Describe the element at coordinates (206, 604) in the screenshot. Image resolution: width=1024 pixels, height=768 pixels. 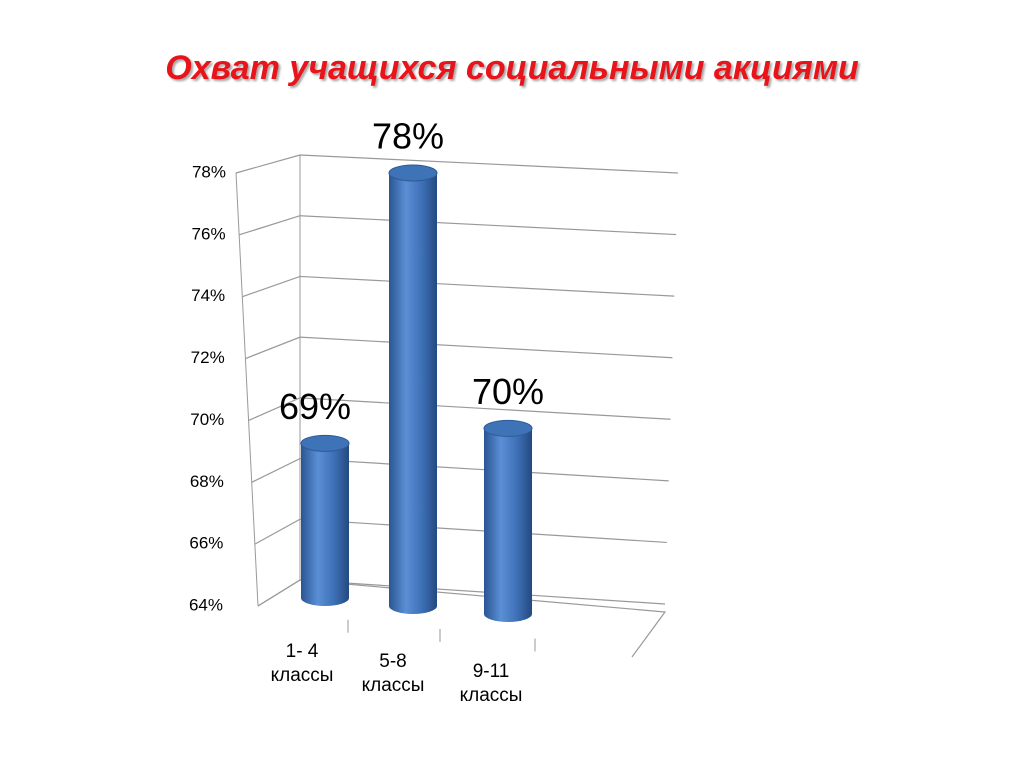
I see `y-tick-label: 64%` at that location.